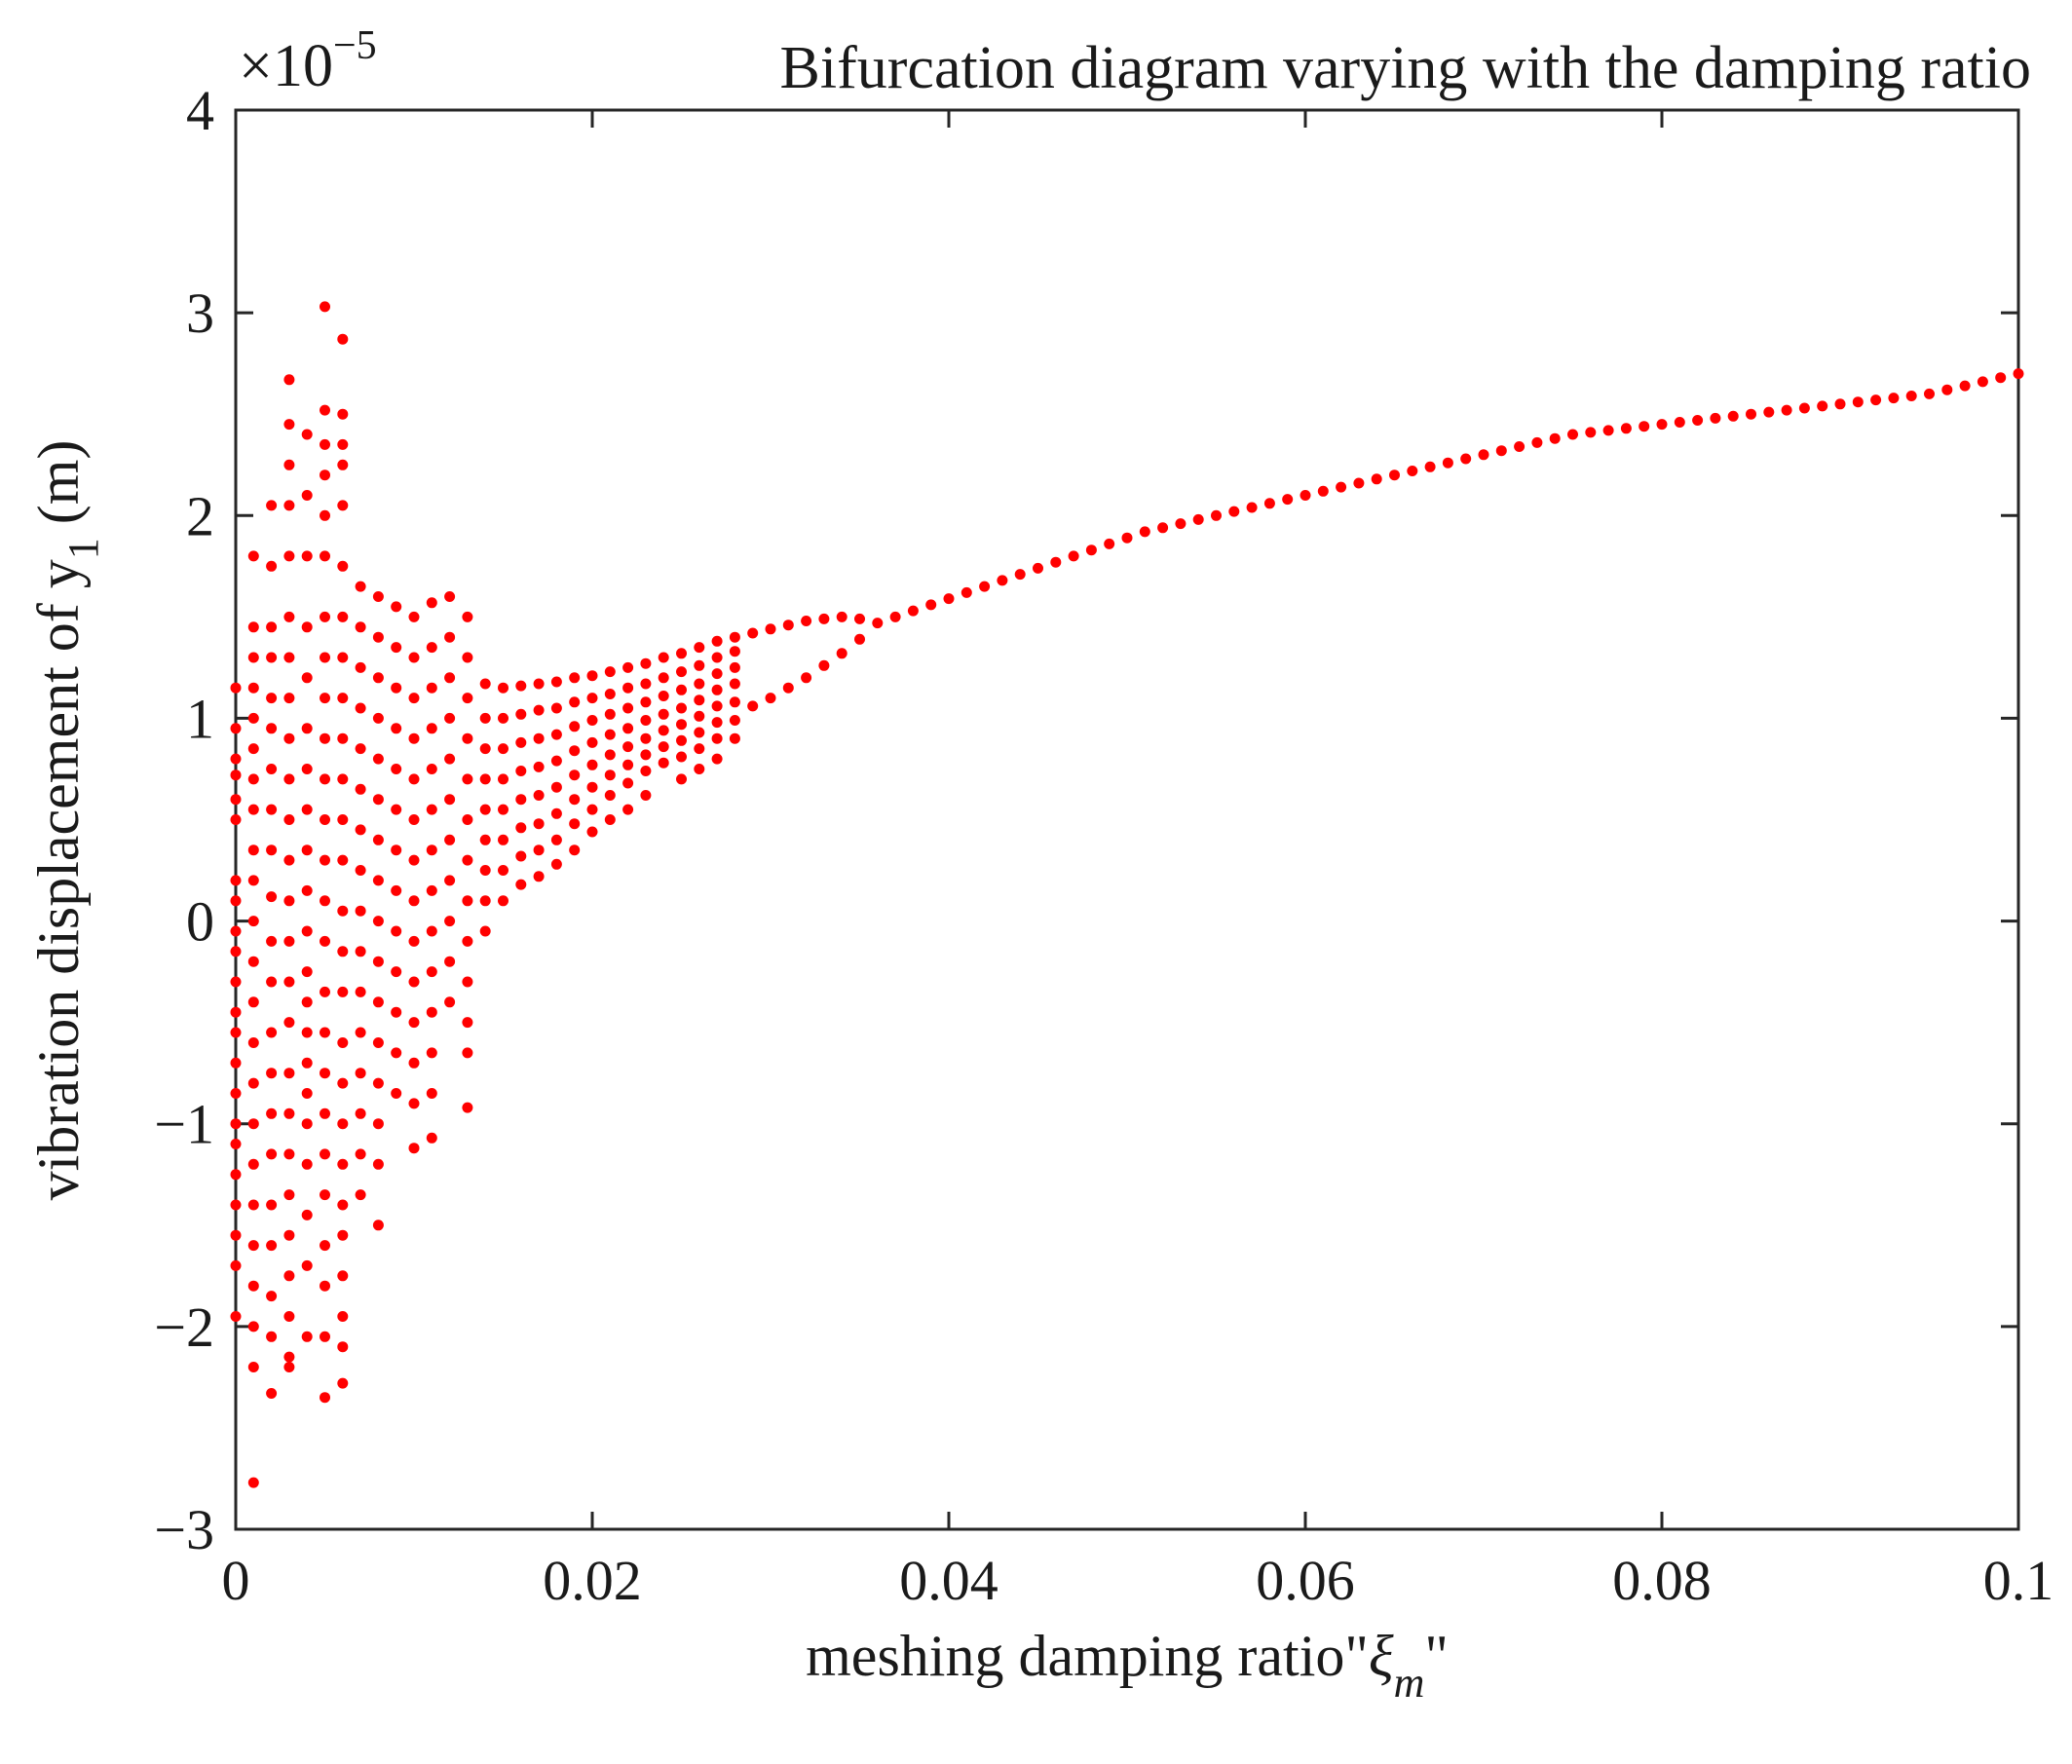  I want to click on x-axis-title: meshing damping ratio"ξm", so click(1128, 1665).